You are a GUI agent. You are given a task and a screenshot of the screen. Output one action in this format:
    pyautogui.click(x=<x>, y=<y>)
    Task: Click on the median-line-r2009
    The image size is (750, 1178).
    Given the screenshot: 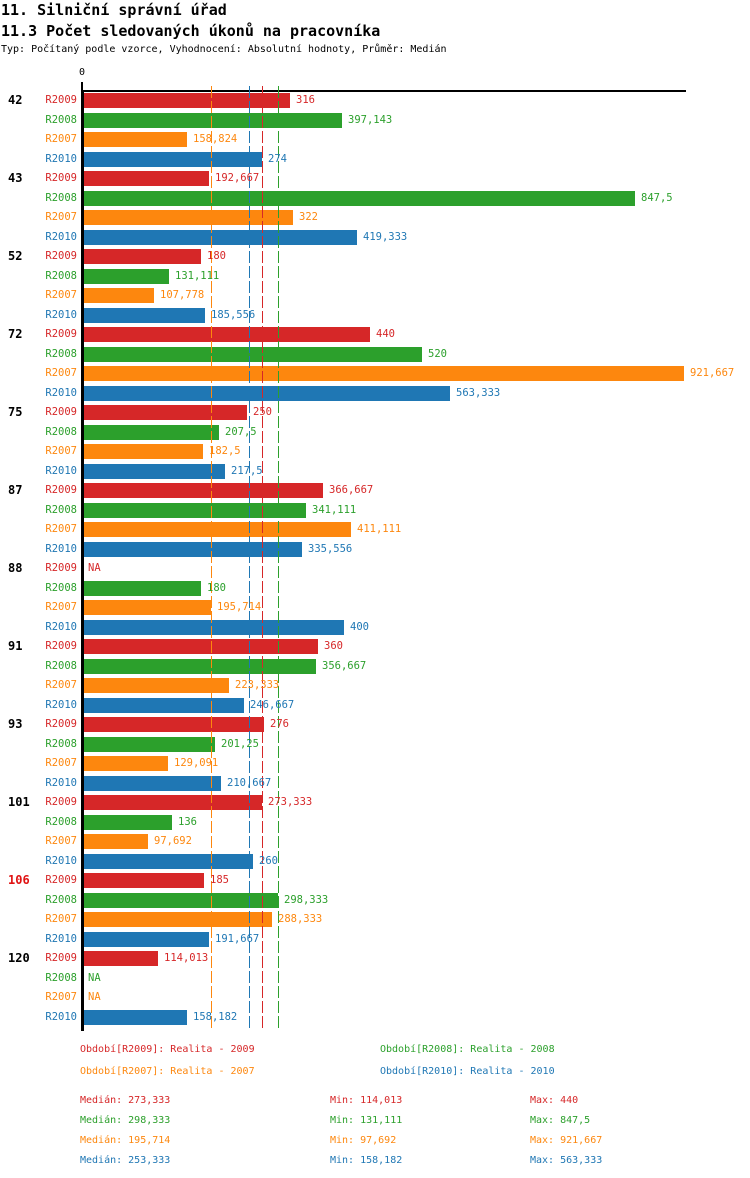 What is the action you would take?
    pyautogui.click(x=262, y=558)
    